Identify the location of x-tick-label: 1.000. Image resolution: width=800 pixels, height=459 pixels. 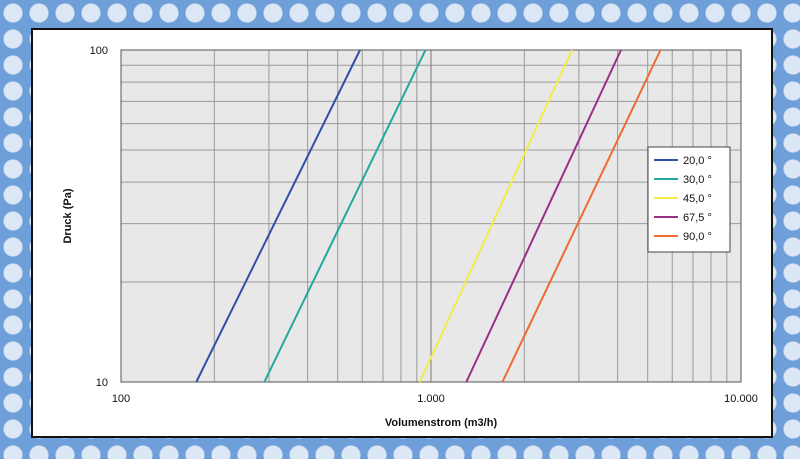
(431, 399).